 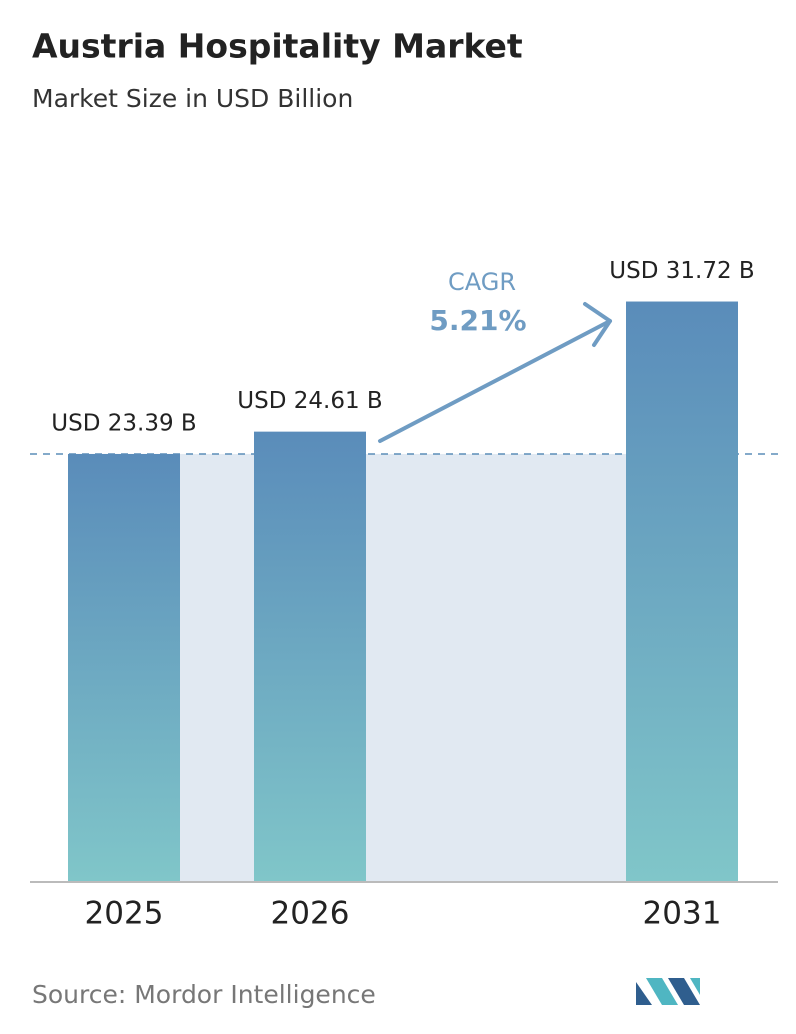 I want to click on source: Source: Mordor Intelligence, so click(x=204, y=994).